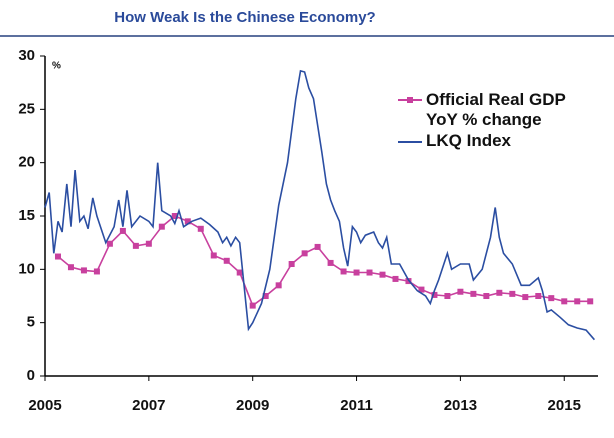 Image resolution: width=614 pixels, height=438 pixels. What do you see at coordinates (26, 108) in the screenshot?
I see `y-tick-label: 25` at bounding box center [26, 108].